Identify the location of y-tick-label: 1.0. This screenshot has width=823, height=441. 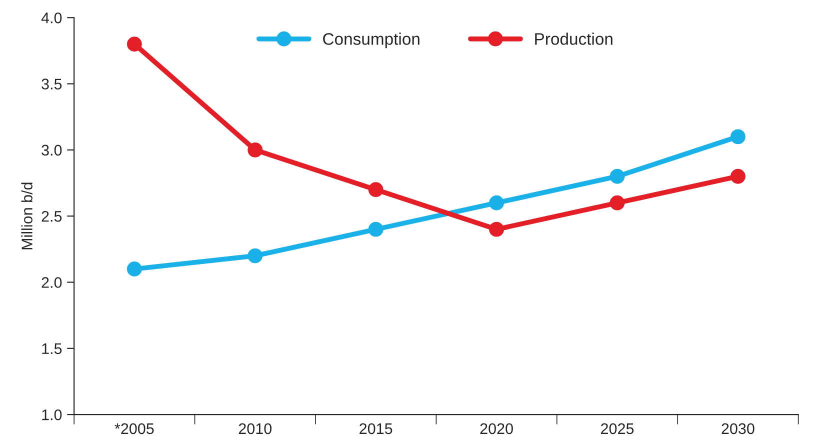
(52, 414).